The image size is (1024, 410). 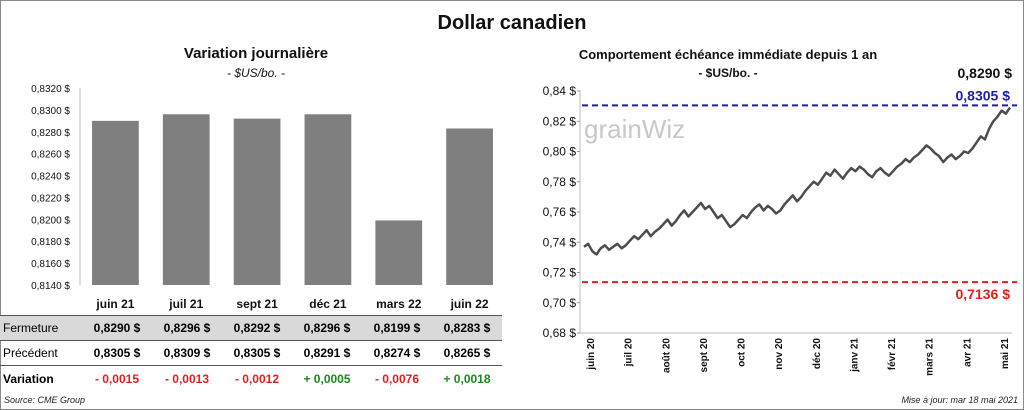 What do you see at coordinates (467, 353) in the screenshot?
I see `table-cell: 0,8265 $` at bounding box center [467, 353].